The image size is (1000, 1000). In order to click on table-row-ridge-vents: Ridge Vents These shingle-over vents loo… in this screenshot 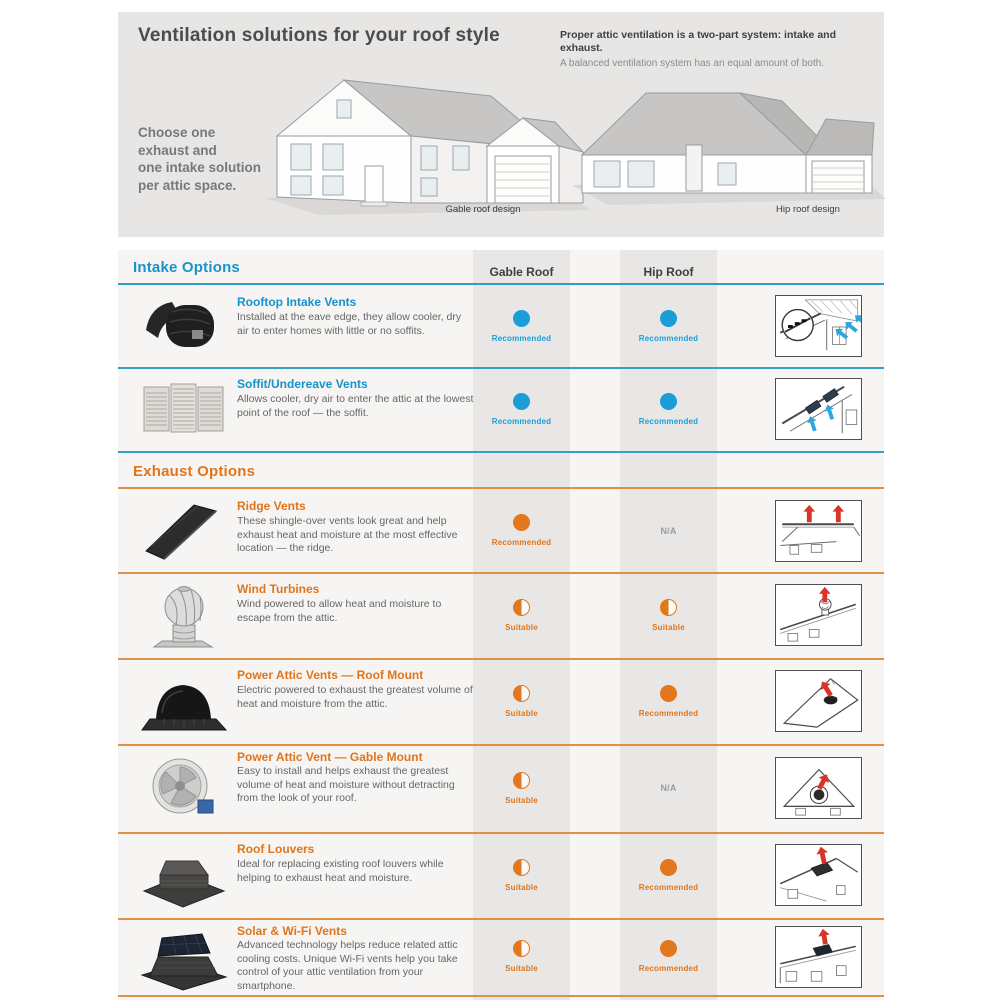, I will do `click(501, 531)`.